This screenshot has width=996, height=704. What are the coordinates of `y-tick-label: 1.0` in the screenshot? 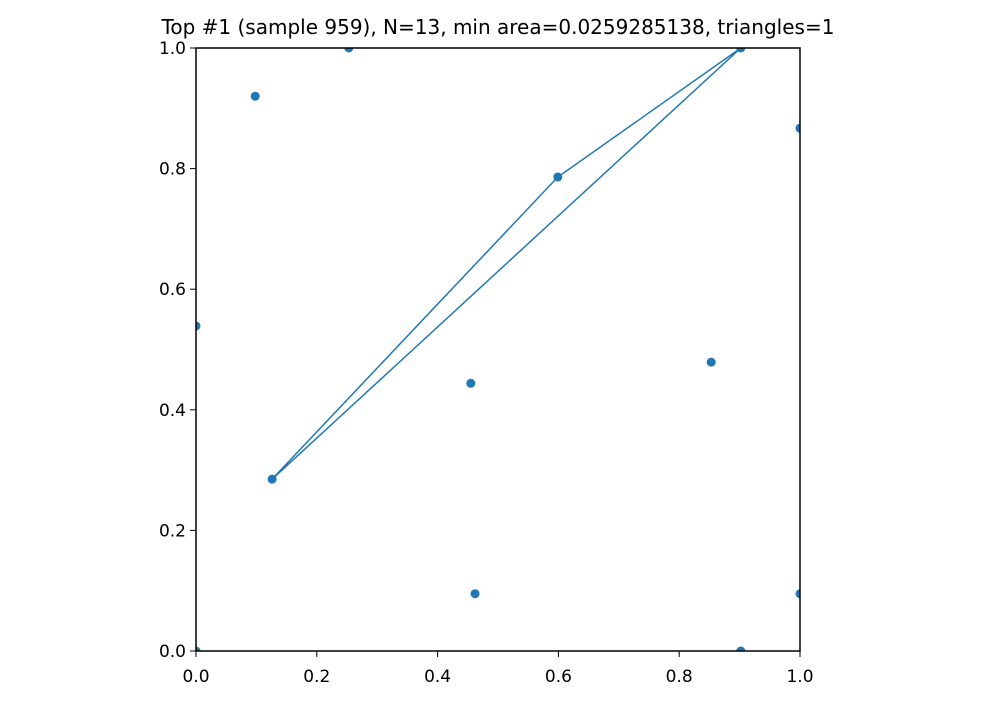 It's located at (172, 49).